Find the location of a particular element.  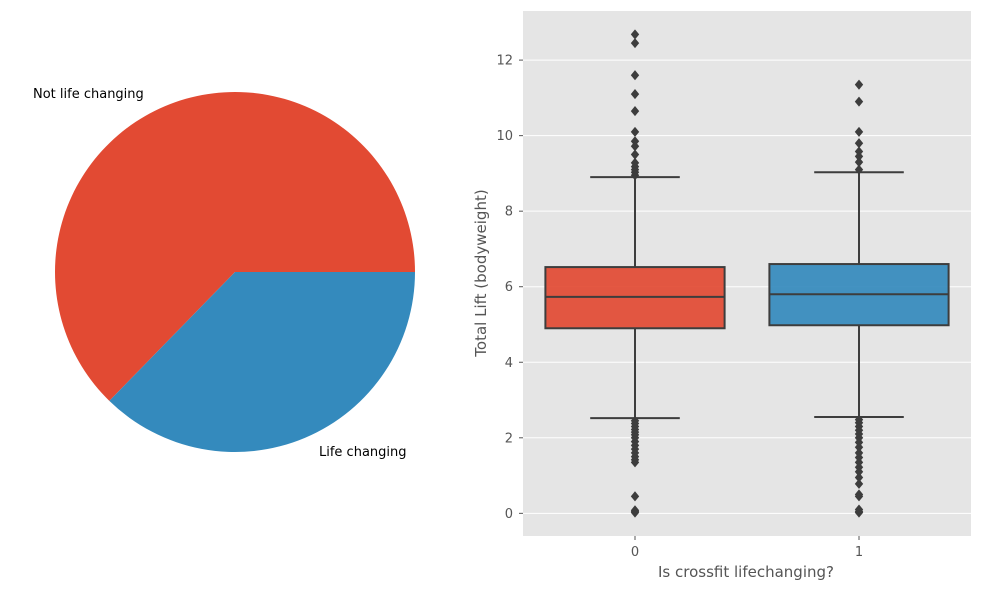

y-axis-label: Total Lift (bodyweight) is located at coordinates (481, 273).